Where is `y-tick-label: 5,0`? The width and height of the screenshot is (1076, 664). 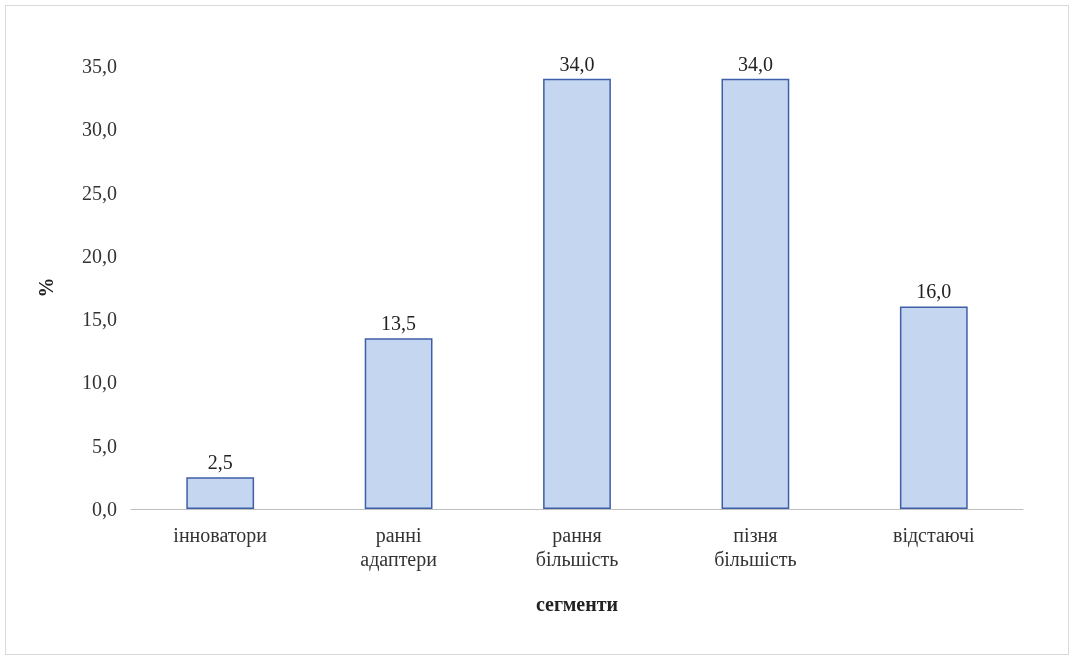
y-tick-label: 5,0 is located at coordinates (104, 445).